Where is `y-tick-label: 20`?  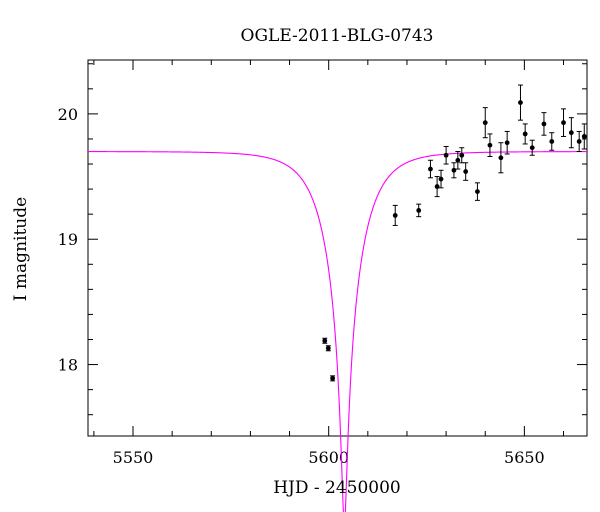
y-tick-label: 20 is located at coordinates (68, 114).